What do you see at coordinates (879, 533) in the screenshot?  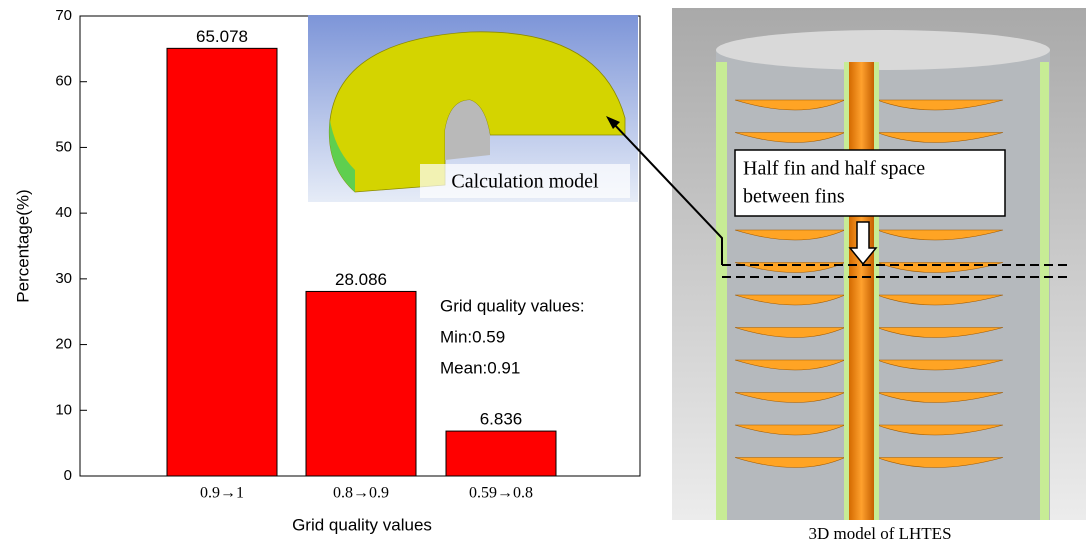 I see `model-caption: 3D model of LHTES` at bounding box center [879, 533].